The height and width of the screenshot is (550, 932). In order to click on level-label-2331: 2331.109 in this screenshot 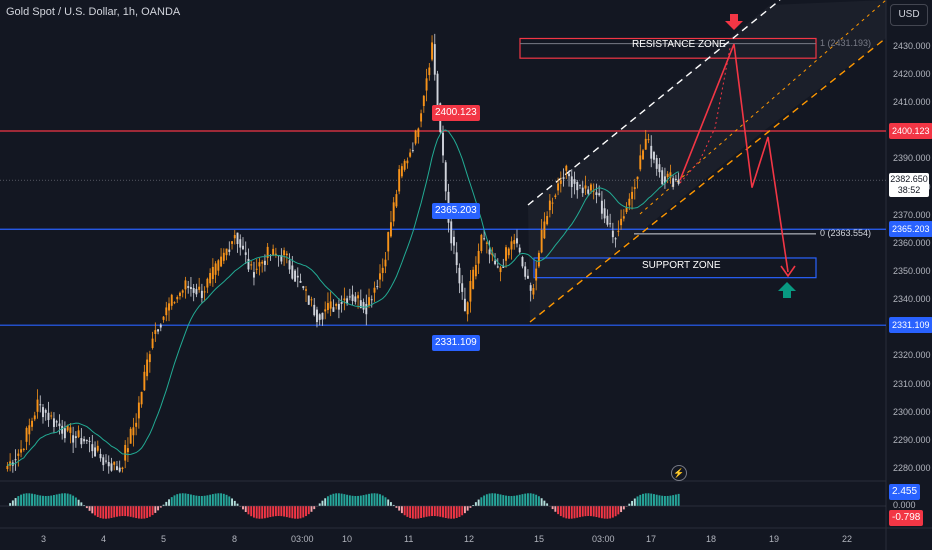, I will do `click(456, 343)`.